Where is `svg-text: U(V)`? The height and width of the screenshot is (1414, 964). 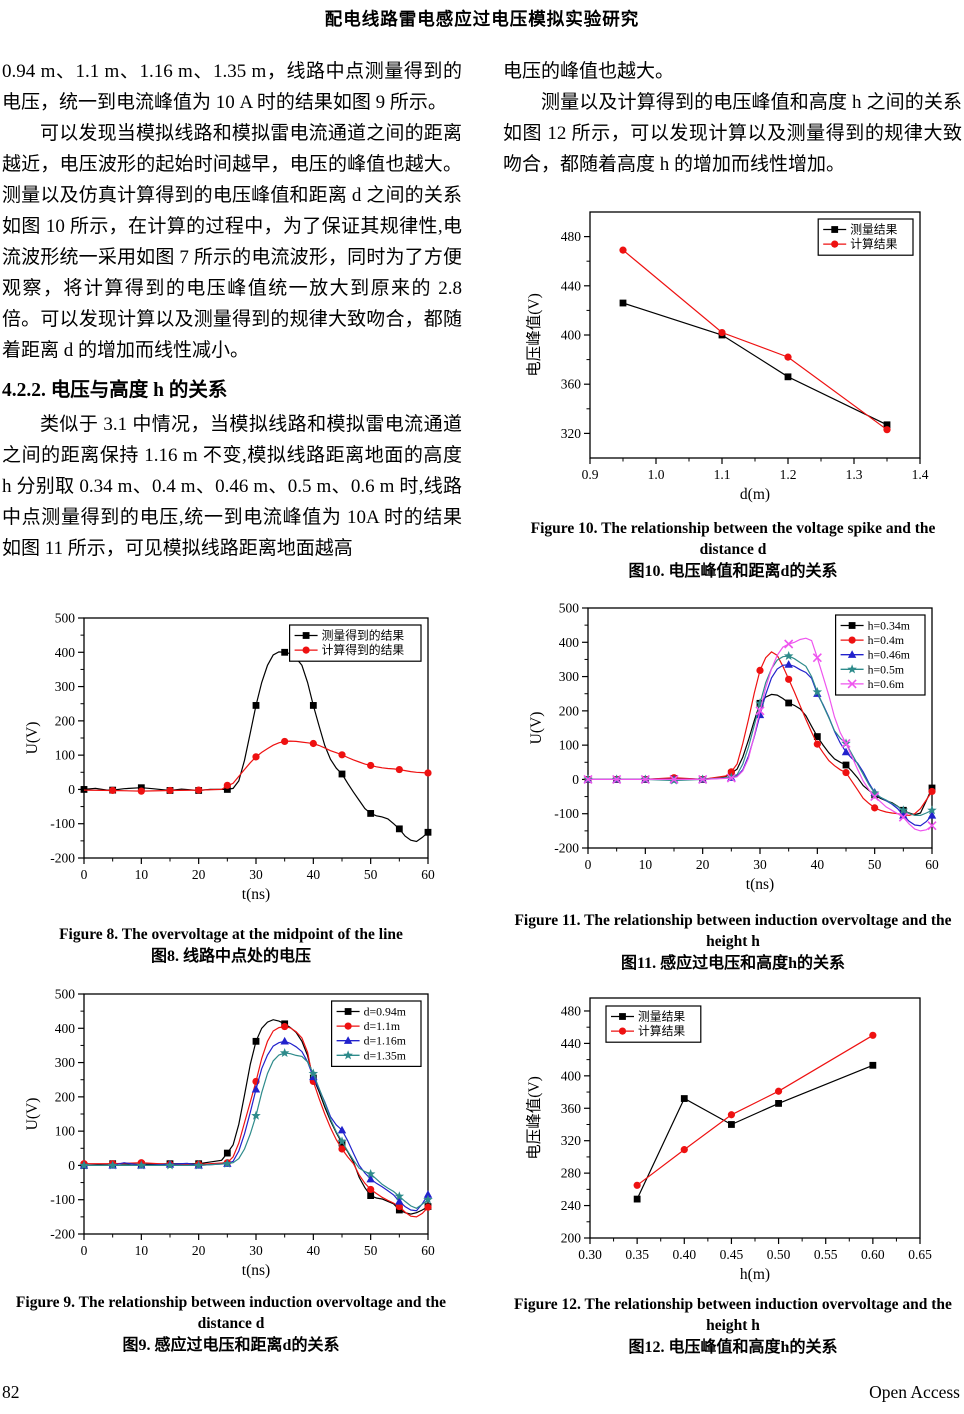 svg-text: U(V) is located at coordinates (536, 728).